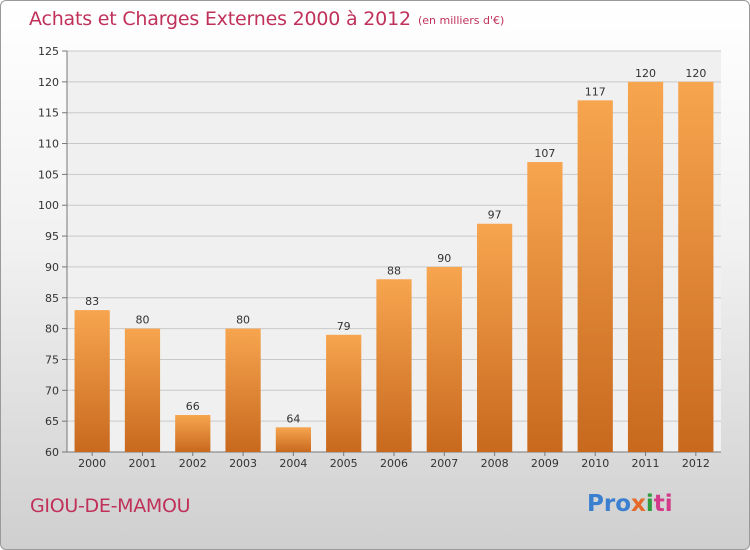 This screenshot has width=750, height=550. Describe the element at coordinates (595, 463) in the screenshot. I see `x-tick-label-2010: 2010` at that location.